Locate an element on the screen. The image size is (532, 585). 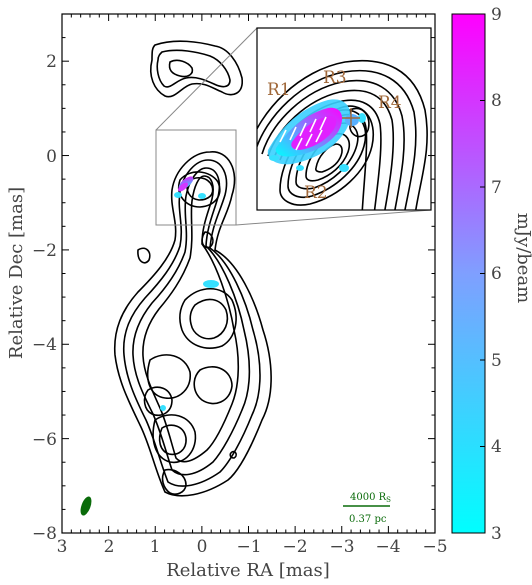
svg-text: 0.37 pc is located at coordinates (368, 519).